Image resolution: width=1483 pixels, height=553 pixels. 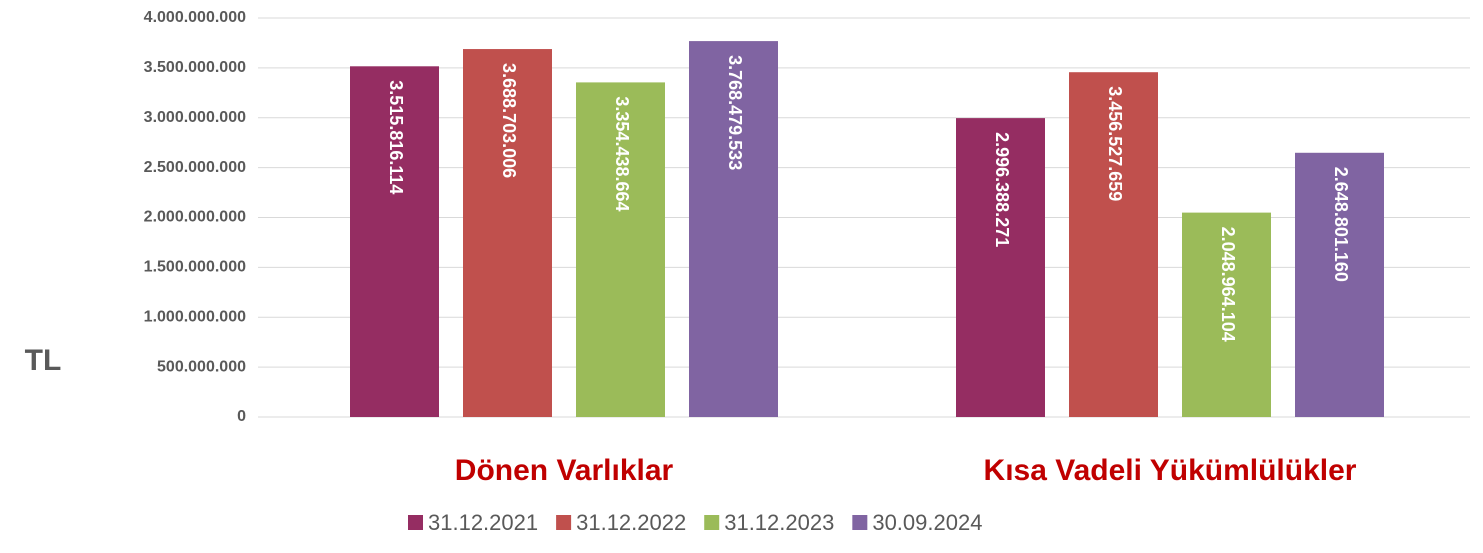 What do you see at coordinates (509, 120) in the screenshot?
I see `data-label: 3.688.703.006` at bounding box center [509, 120].